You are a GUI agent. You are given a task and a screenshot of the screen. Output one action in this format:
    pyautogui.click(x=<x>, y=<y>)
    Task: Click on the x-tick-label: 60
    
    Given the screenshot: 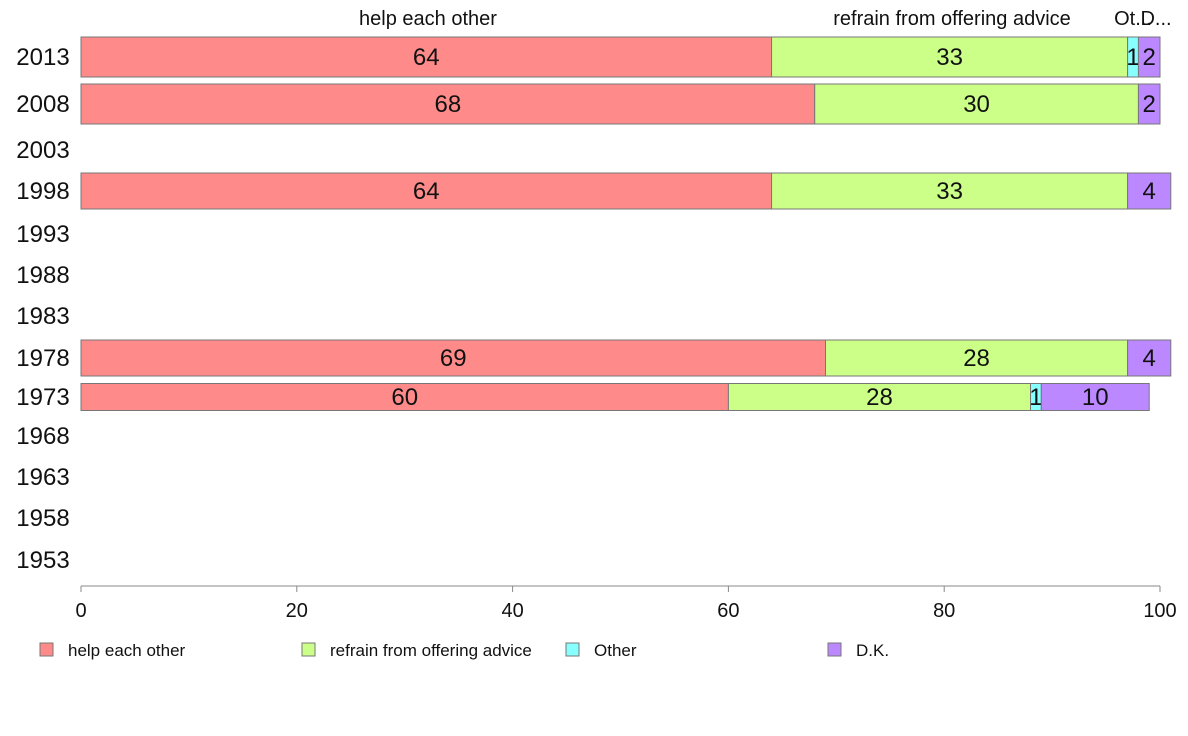 What is the action you would take?
    pyautogui.click(x=728, y=611)
    